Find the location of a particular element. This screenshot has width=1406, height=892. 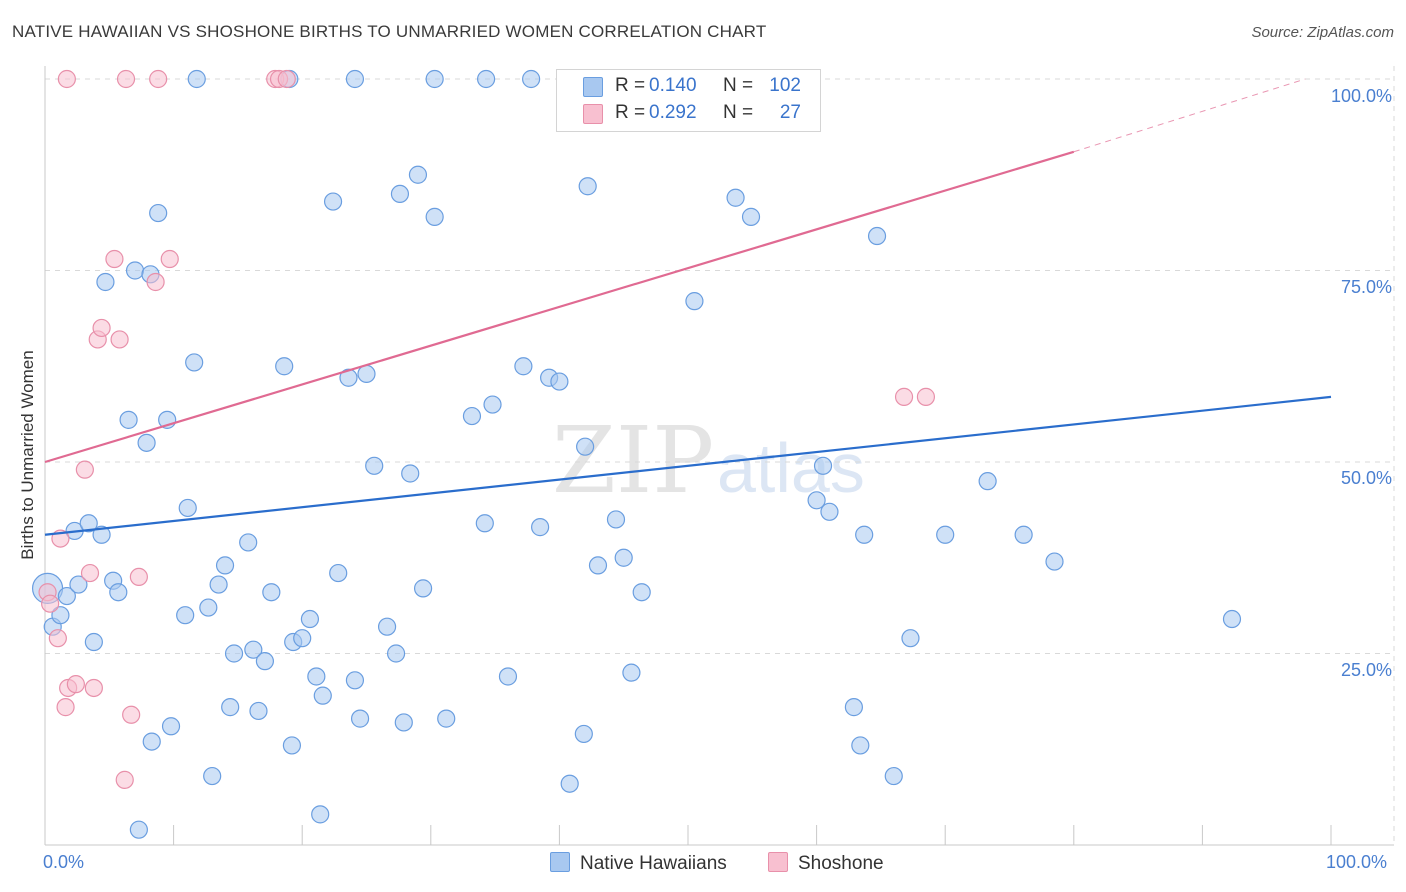

x-tick-label-0: 0.0% is located at coordinates (64, 862).